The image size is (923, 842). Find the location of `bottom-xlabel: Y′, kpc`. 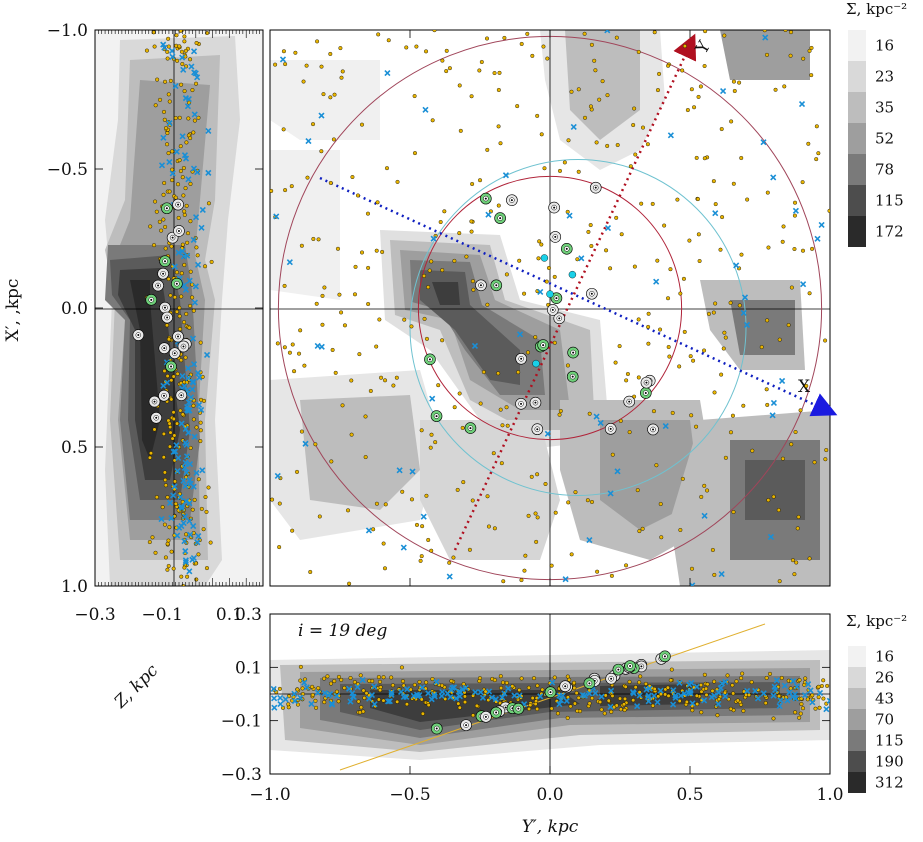

bottom-xlabel: Y′, kpc is located at coordinates (550, 827).